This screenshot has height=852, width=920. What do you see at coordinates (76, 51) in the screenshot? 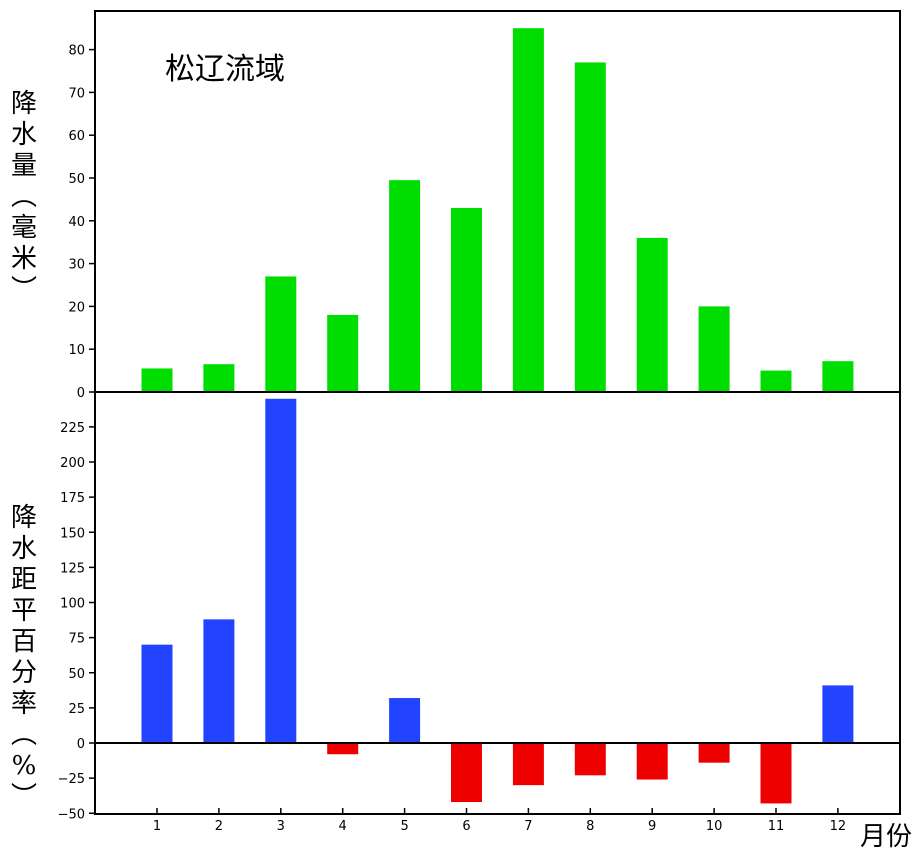
I see `y-tick-label: 80` at bounding box center [76, 51].